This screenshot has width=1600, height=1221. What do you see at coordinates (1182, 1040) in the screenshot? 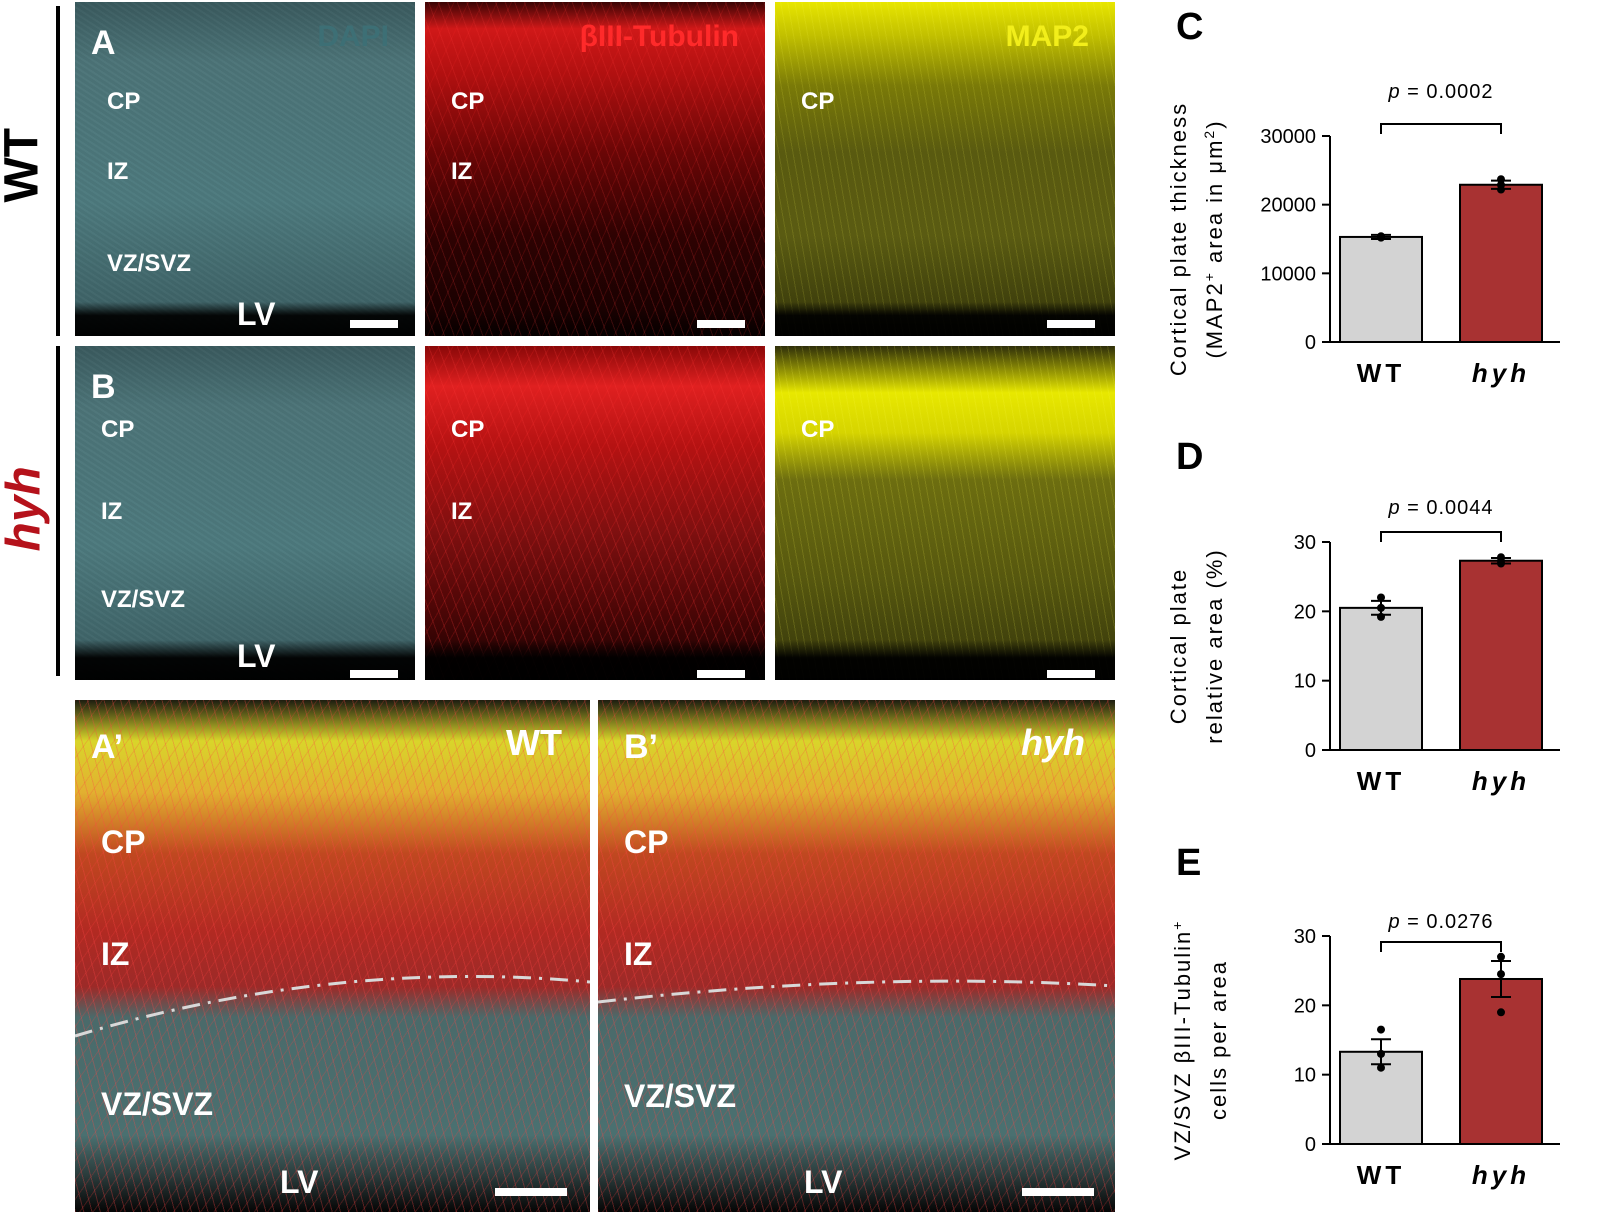
I see `svg-text: VZ/SVZ βIII-Tubulin+` at bounding box center [1182, 1040].